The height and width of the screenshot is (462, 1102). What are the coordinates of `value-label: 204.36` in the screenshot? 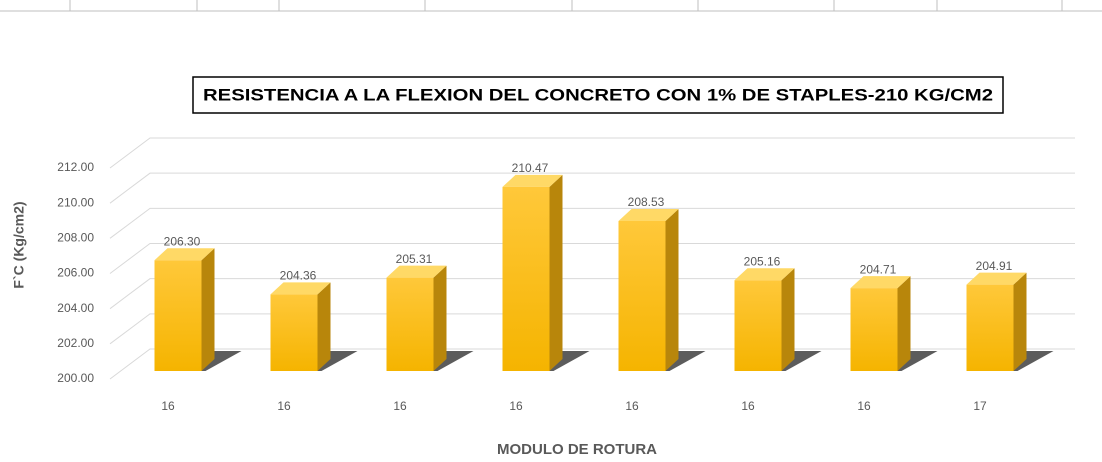 It's located at (298, 276).